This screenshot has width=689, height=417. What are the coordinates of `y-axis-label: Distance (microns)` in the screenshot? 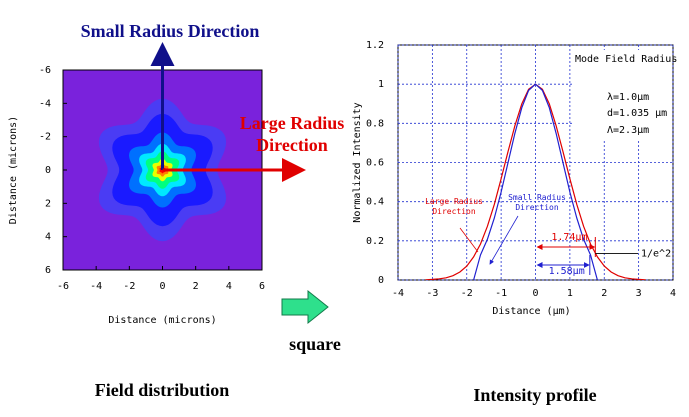 It's located at (13, 170).